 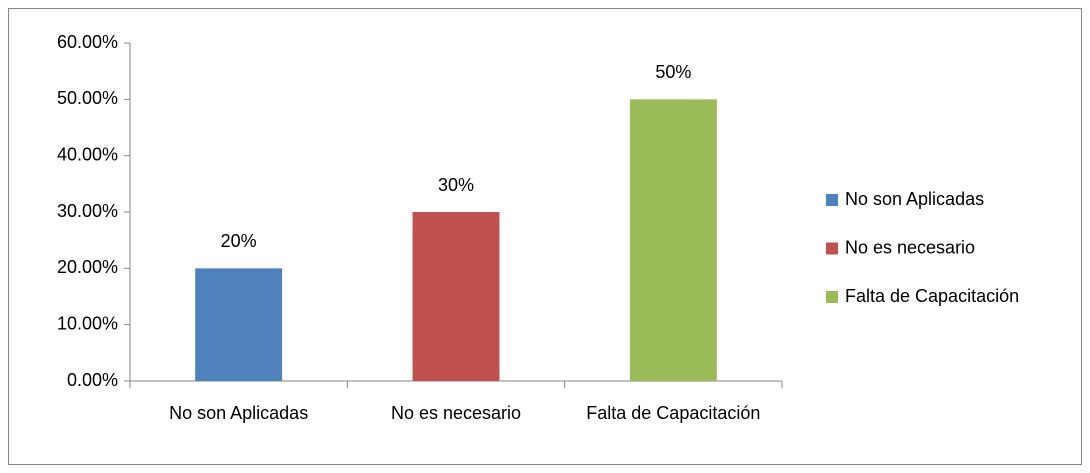 What do you see at coordinates (673, 72) in the screenshot?
I see `data-label: 50%` at bounding box center [673, 72].